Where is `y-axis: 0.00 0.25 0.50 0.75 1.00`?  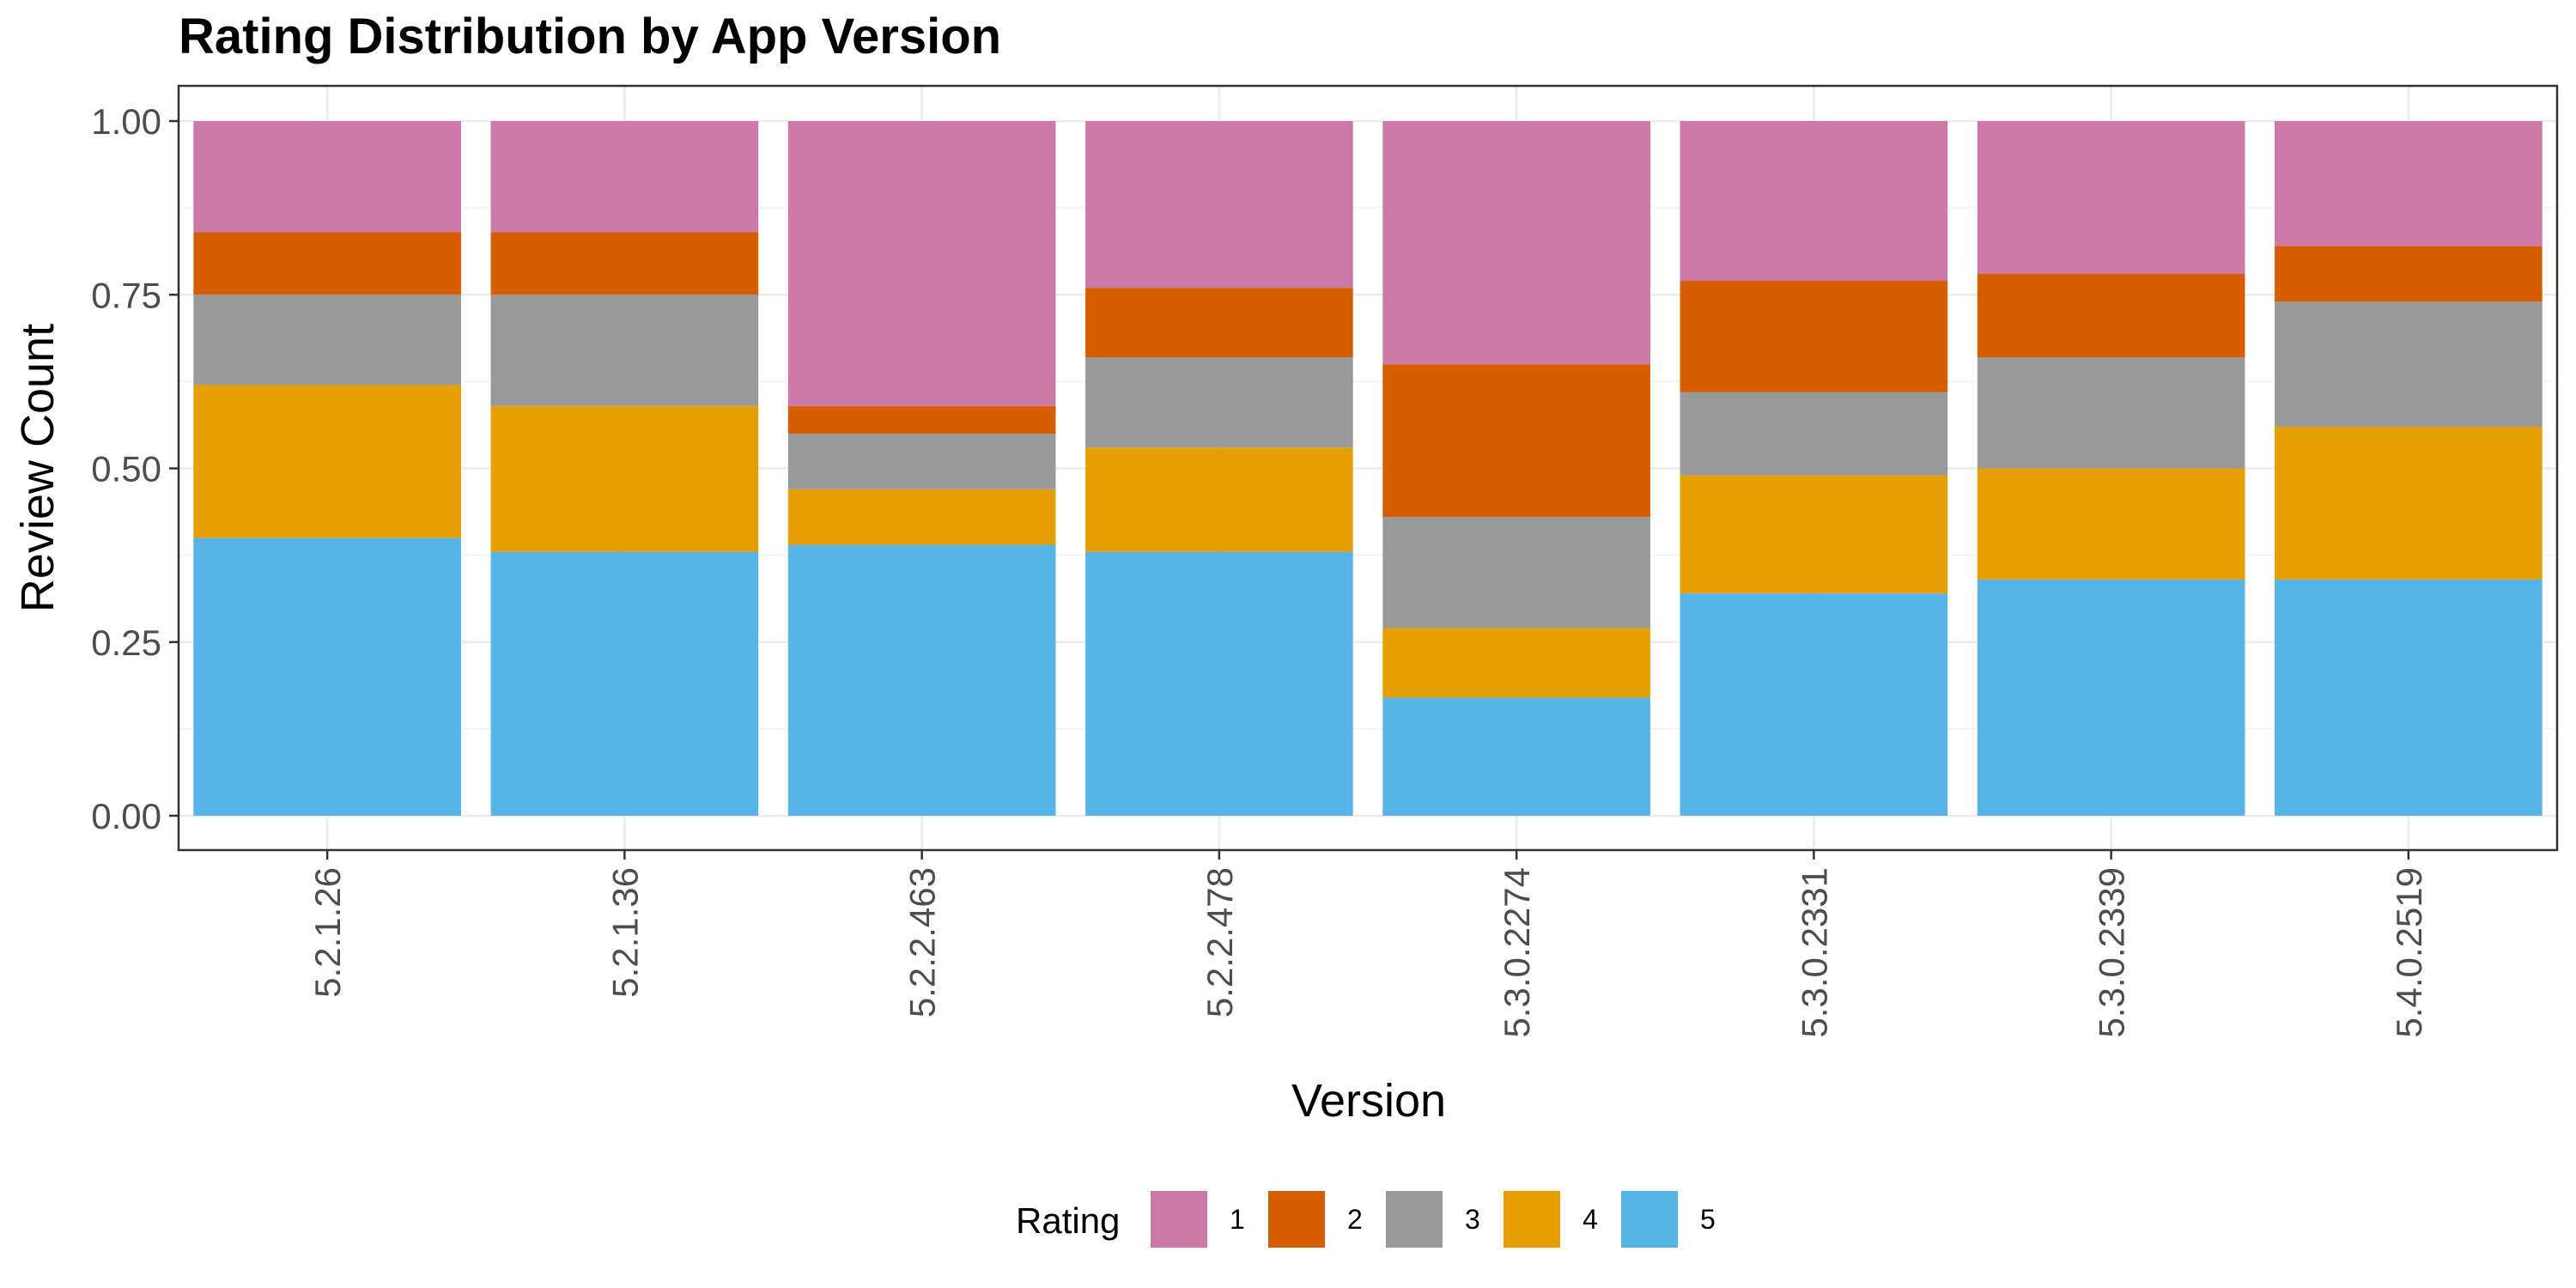 y-axis: 0.00 0.25 0.50 0.75 1.00 is located at coordinates (135, 468).